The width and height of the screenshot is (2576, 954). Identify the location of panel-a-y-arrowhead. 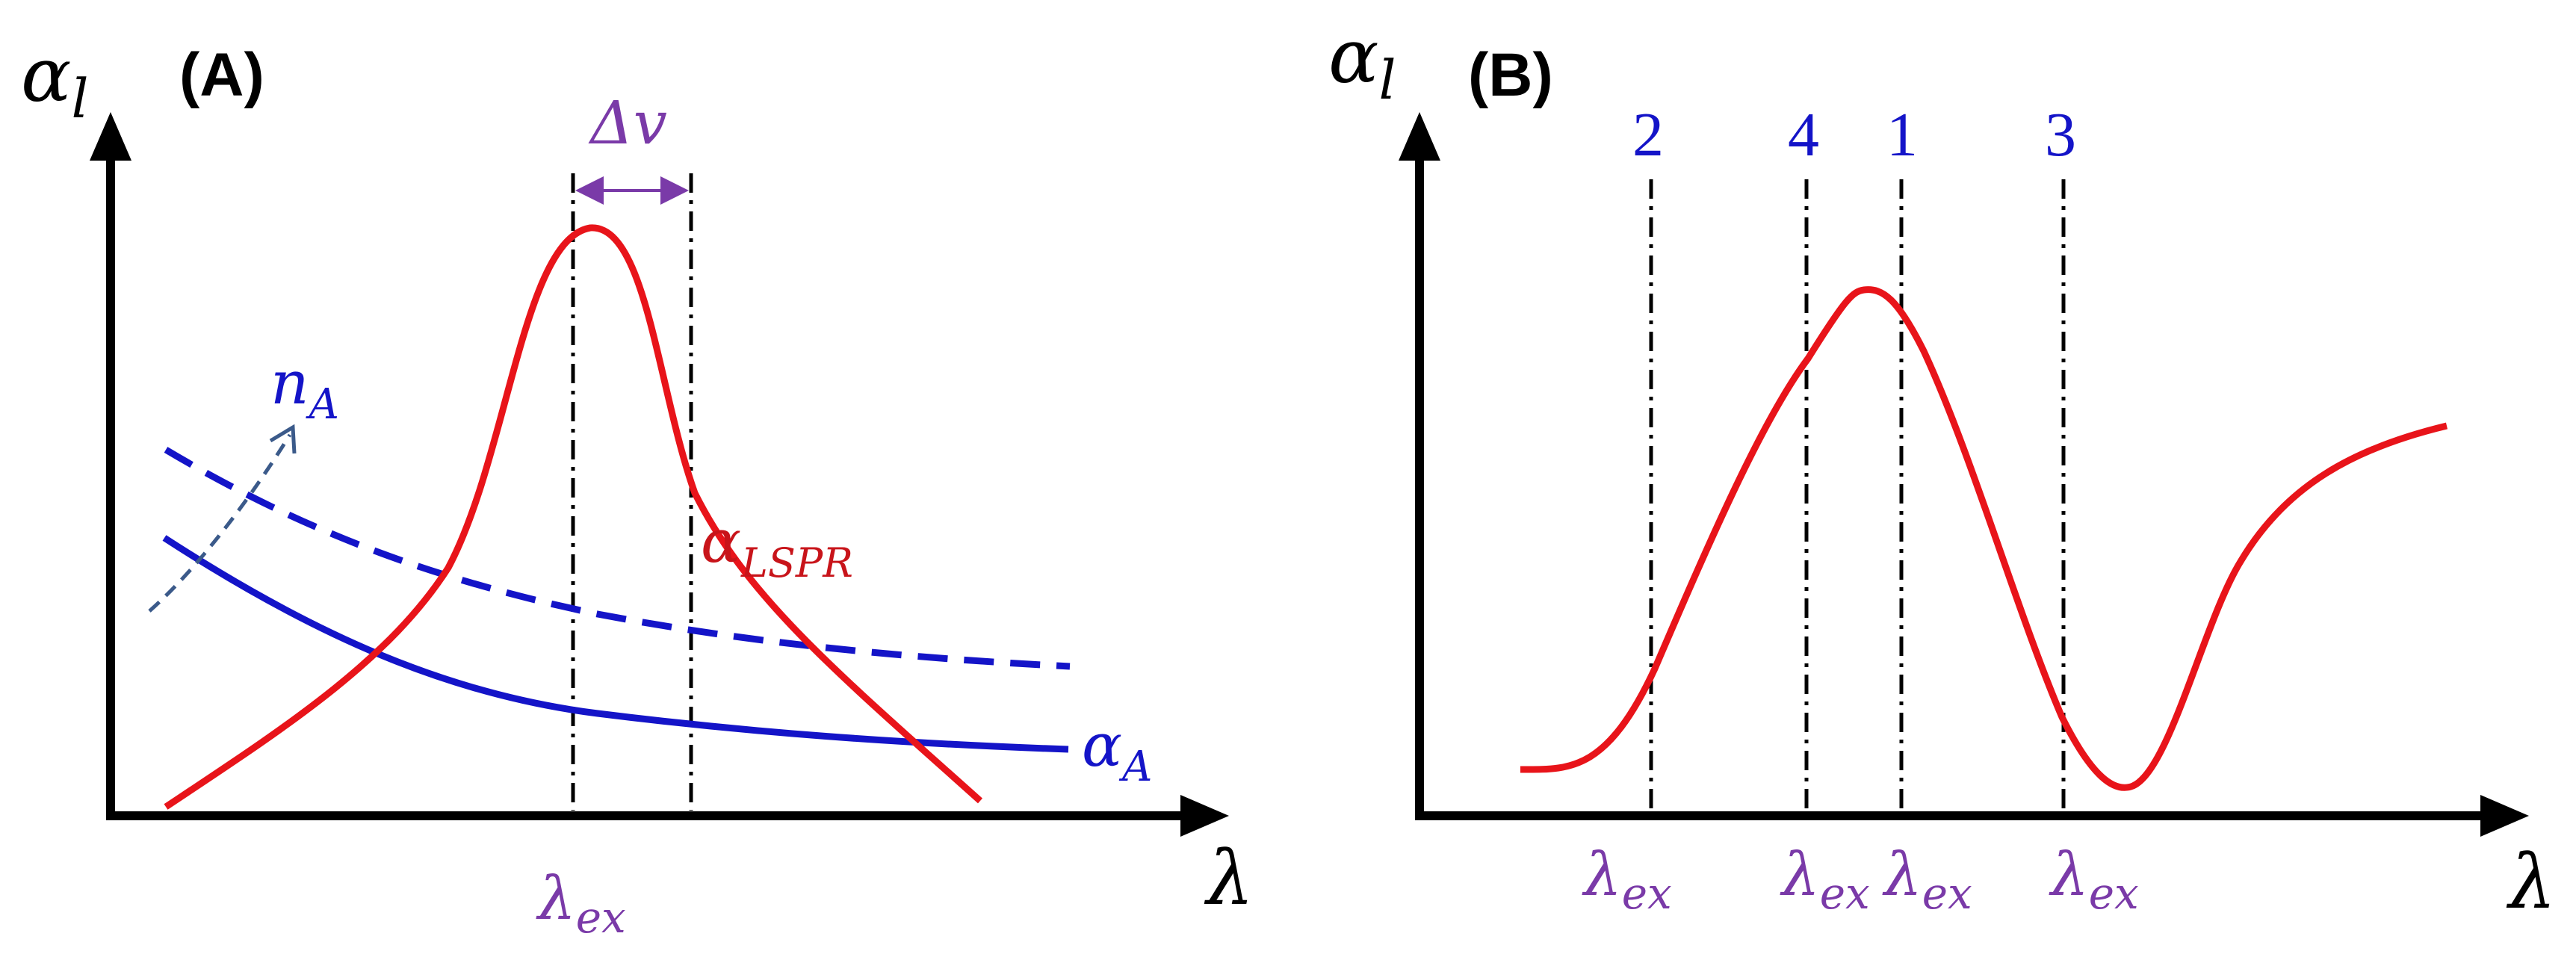
(110, 136).